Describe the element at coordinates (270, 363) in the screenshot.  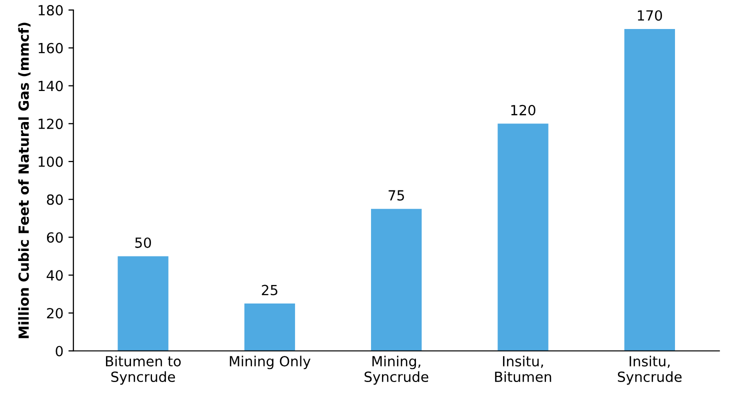
I see `x-tick-label: Mining Only` at that location.